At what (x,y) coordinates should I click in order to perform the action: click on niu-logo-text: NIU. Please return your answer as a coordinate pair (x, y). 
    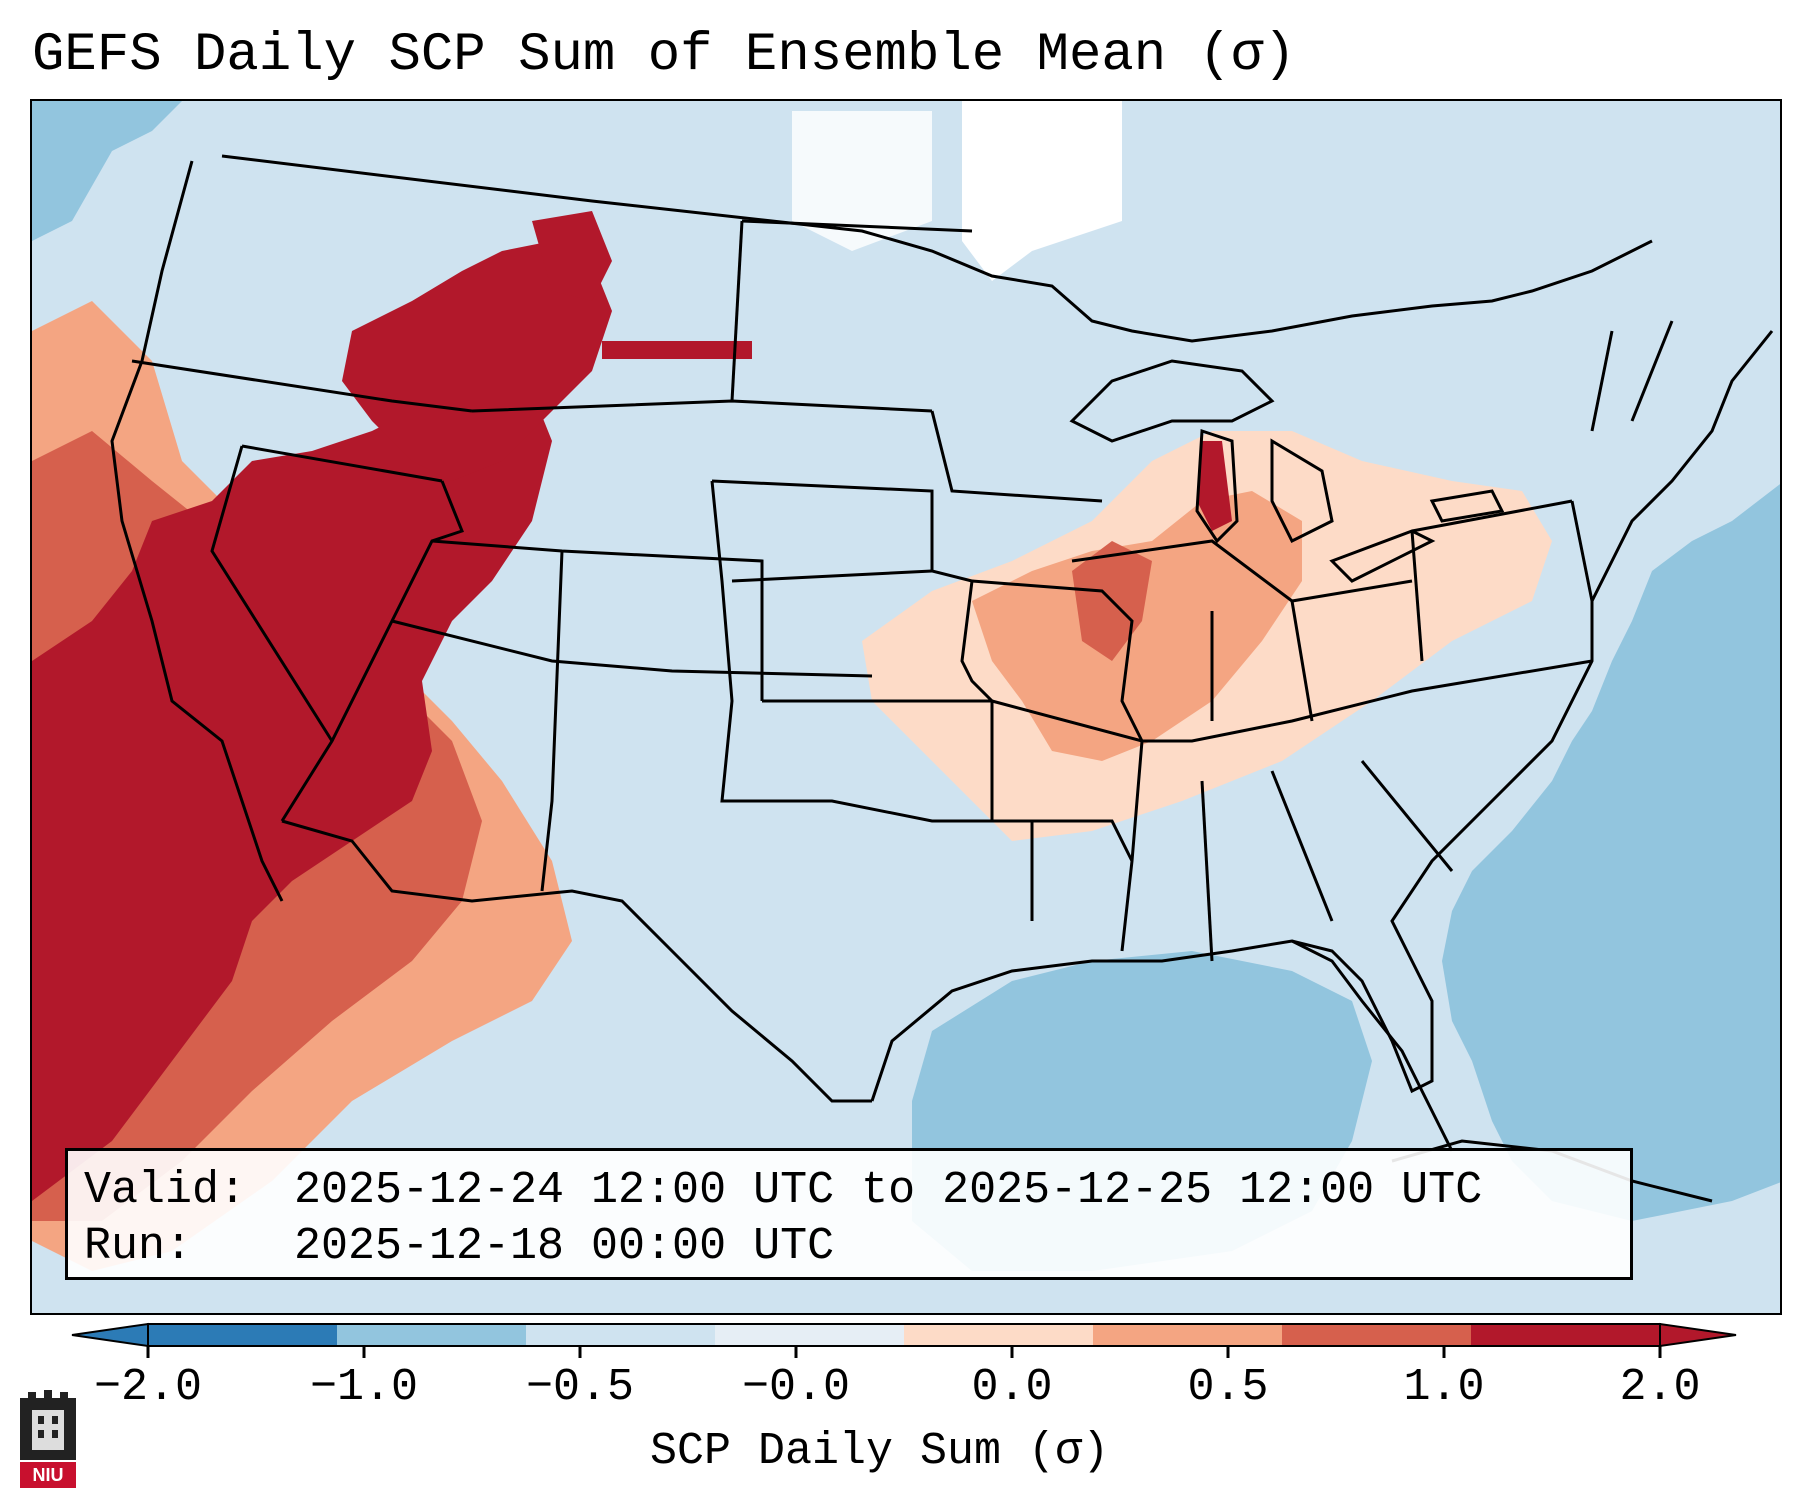
    Looking at the image, I should click on (48, 1475).